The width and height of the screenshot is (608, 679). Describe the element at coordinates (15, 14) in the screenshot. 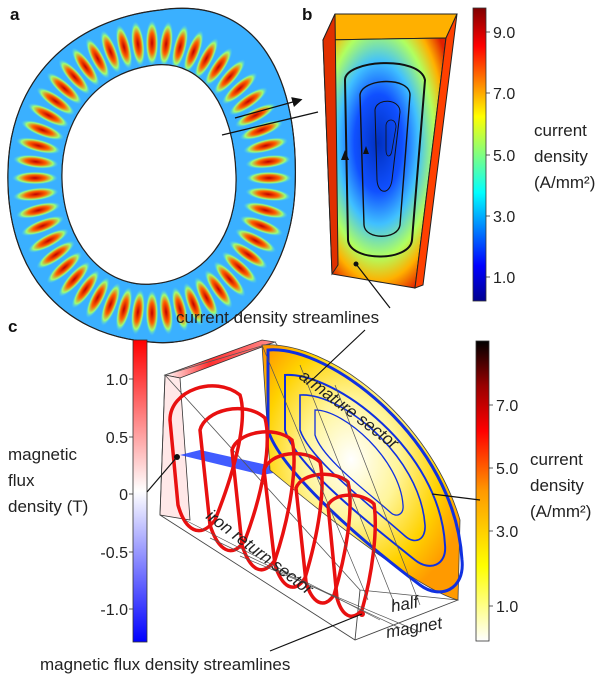

I see `panel-a-letter: a` at that location.